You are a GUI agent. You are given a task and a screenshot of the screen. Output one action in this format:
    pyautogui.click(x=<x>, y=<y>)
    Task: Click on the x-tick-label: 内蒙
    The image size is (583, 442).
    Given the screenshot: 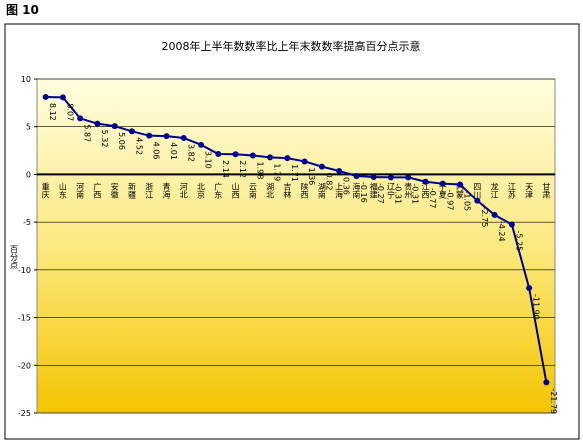 What is the action you would take?
    pyautogui.click(x=460, y=189)
    